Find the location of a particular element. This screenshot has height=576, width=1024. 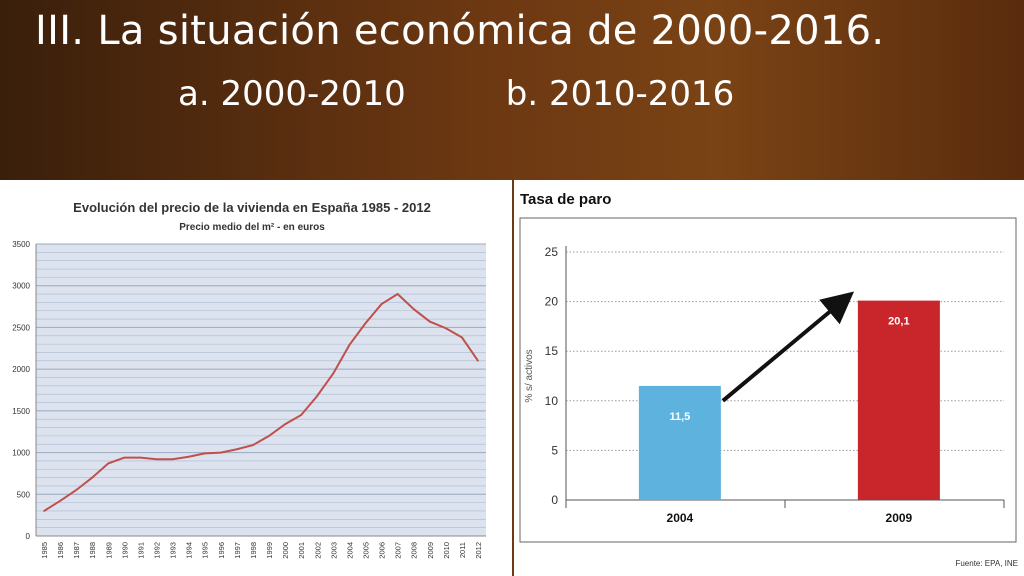

trend-arrow is located at coordinates (788, 347).